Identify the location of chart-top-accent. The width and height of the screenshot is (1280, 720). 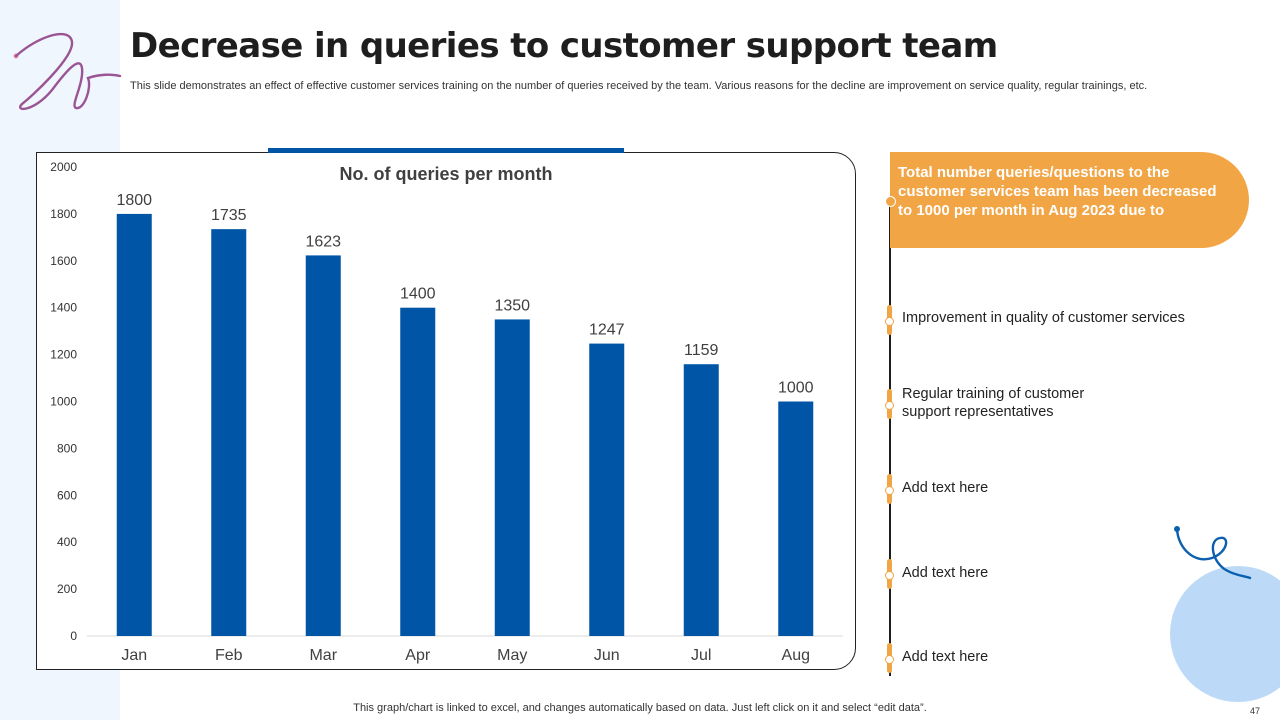
(446, 150).